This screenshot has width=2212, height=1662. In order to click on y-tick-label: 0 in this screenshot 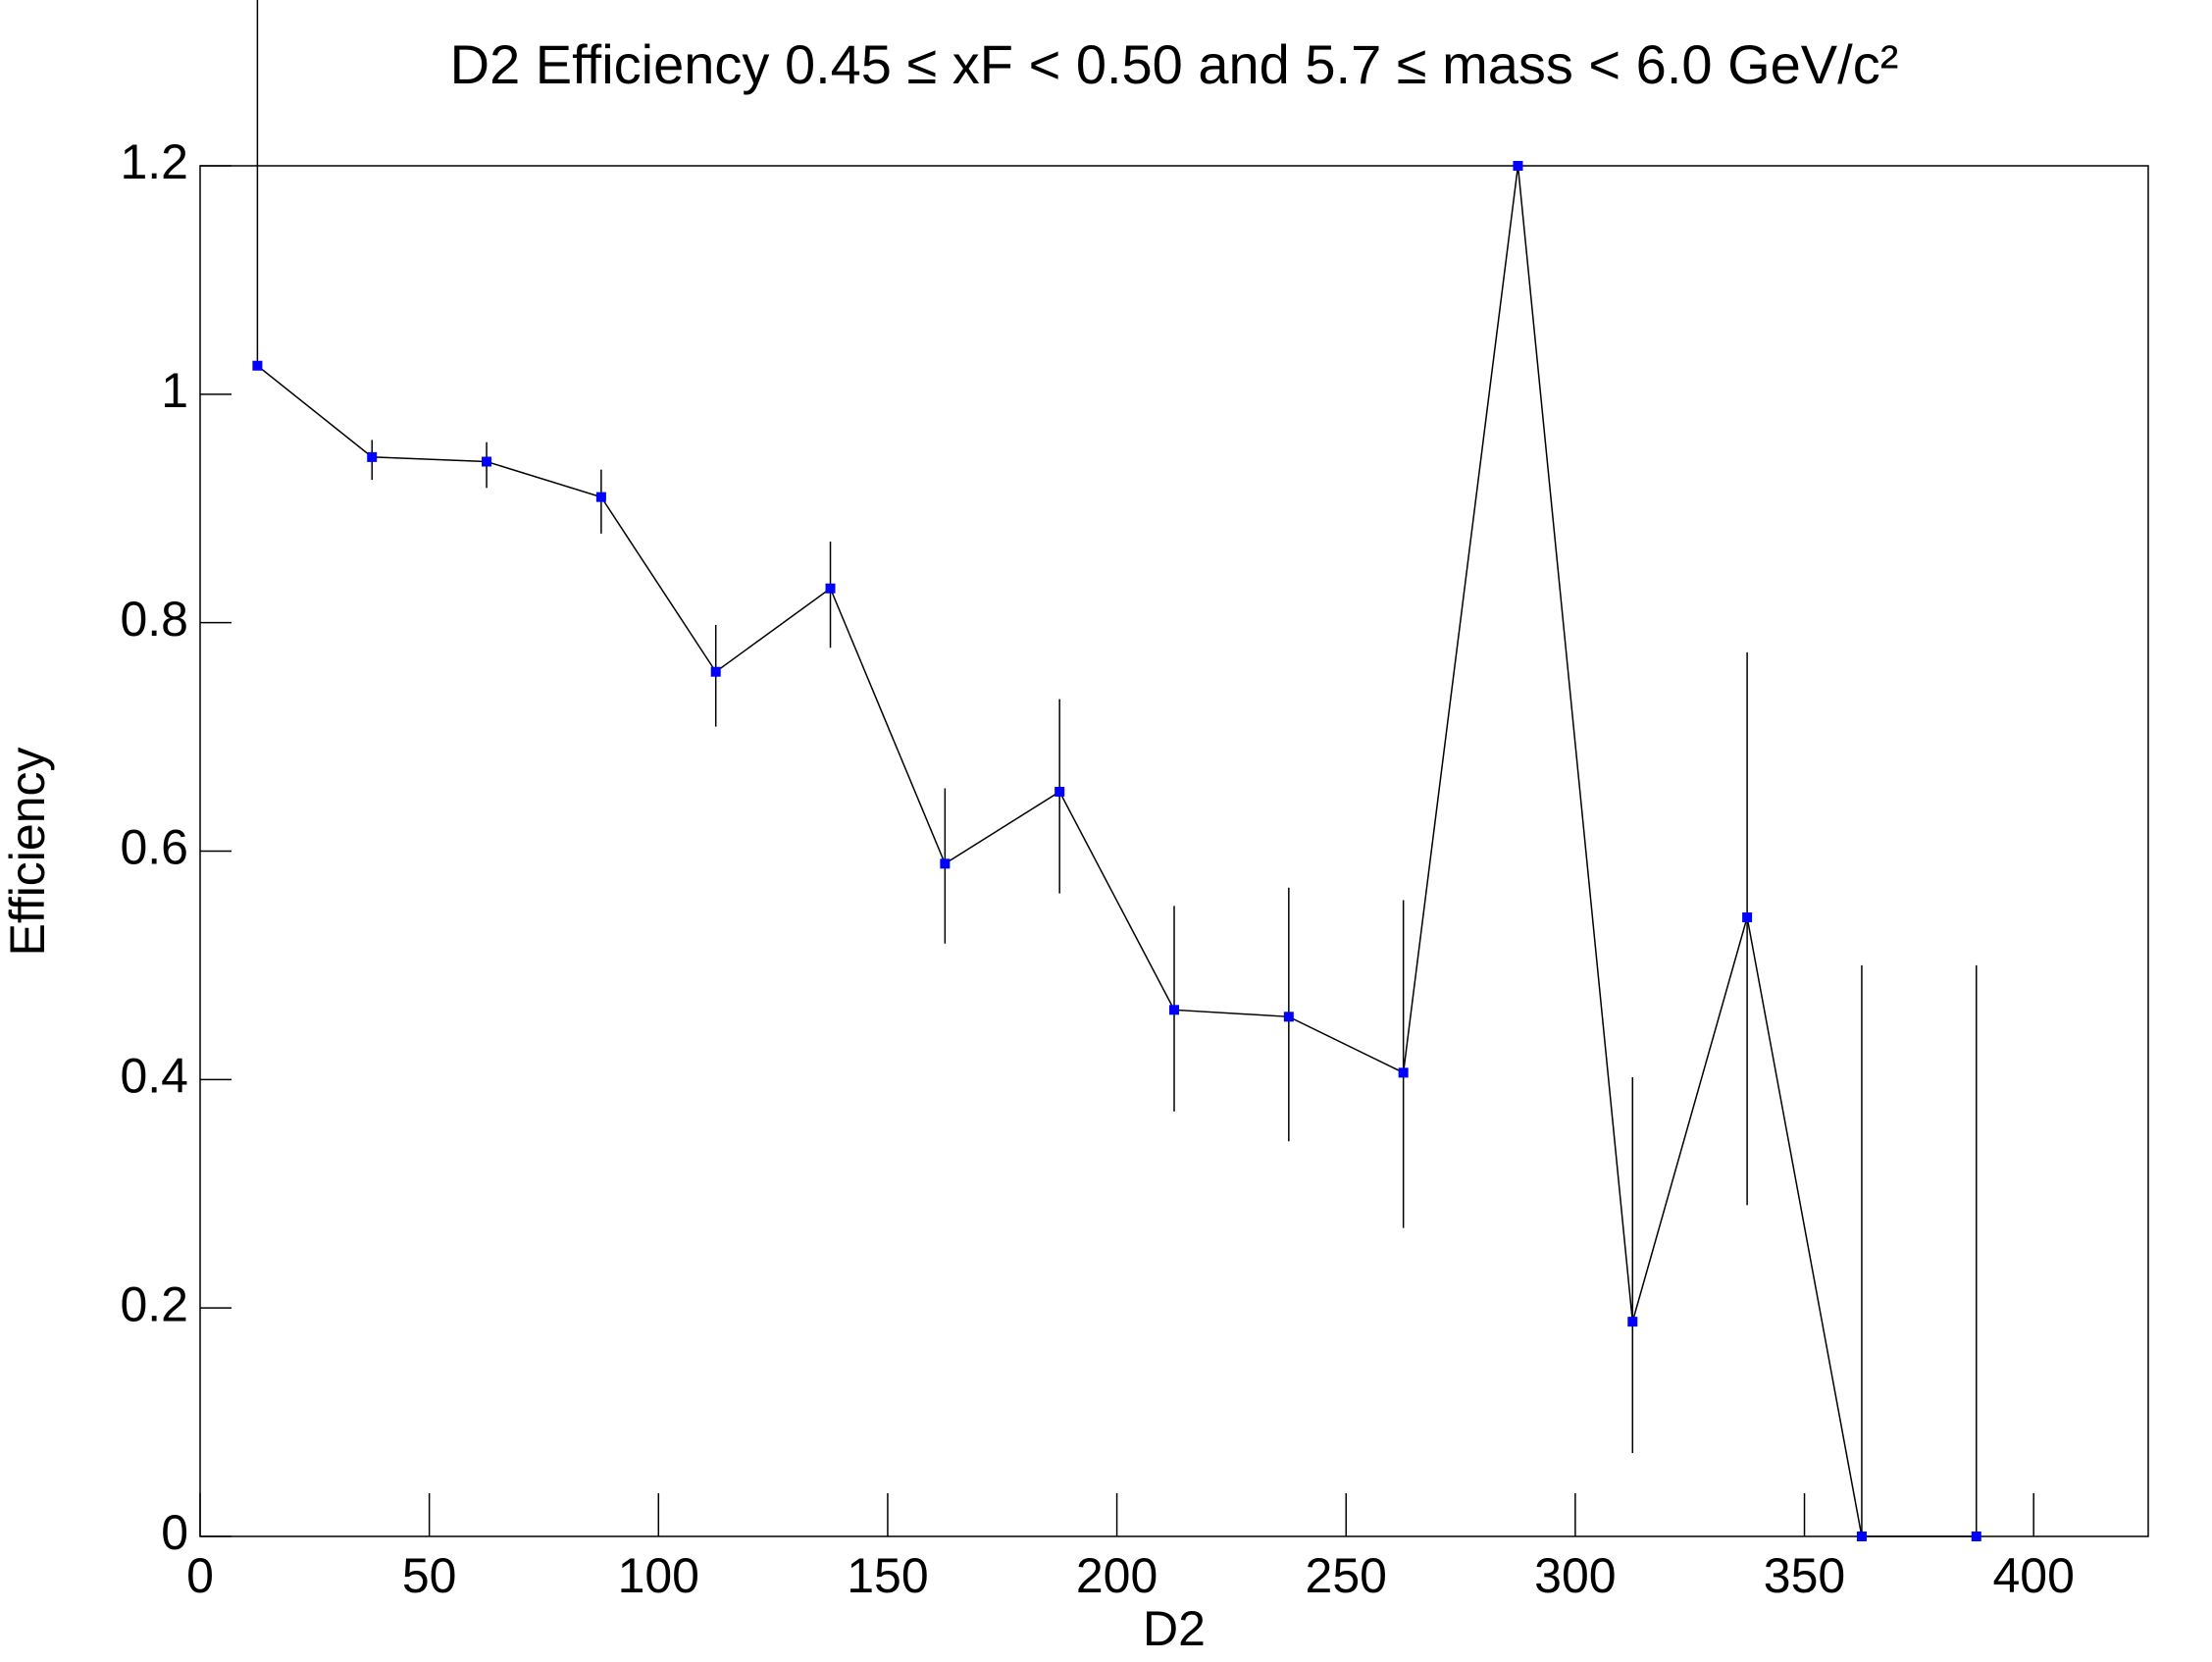, I will do `click(174, 1532)`.